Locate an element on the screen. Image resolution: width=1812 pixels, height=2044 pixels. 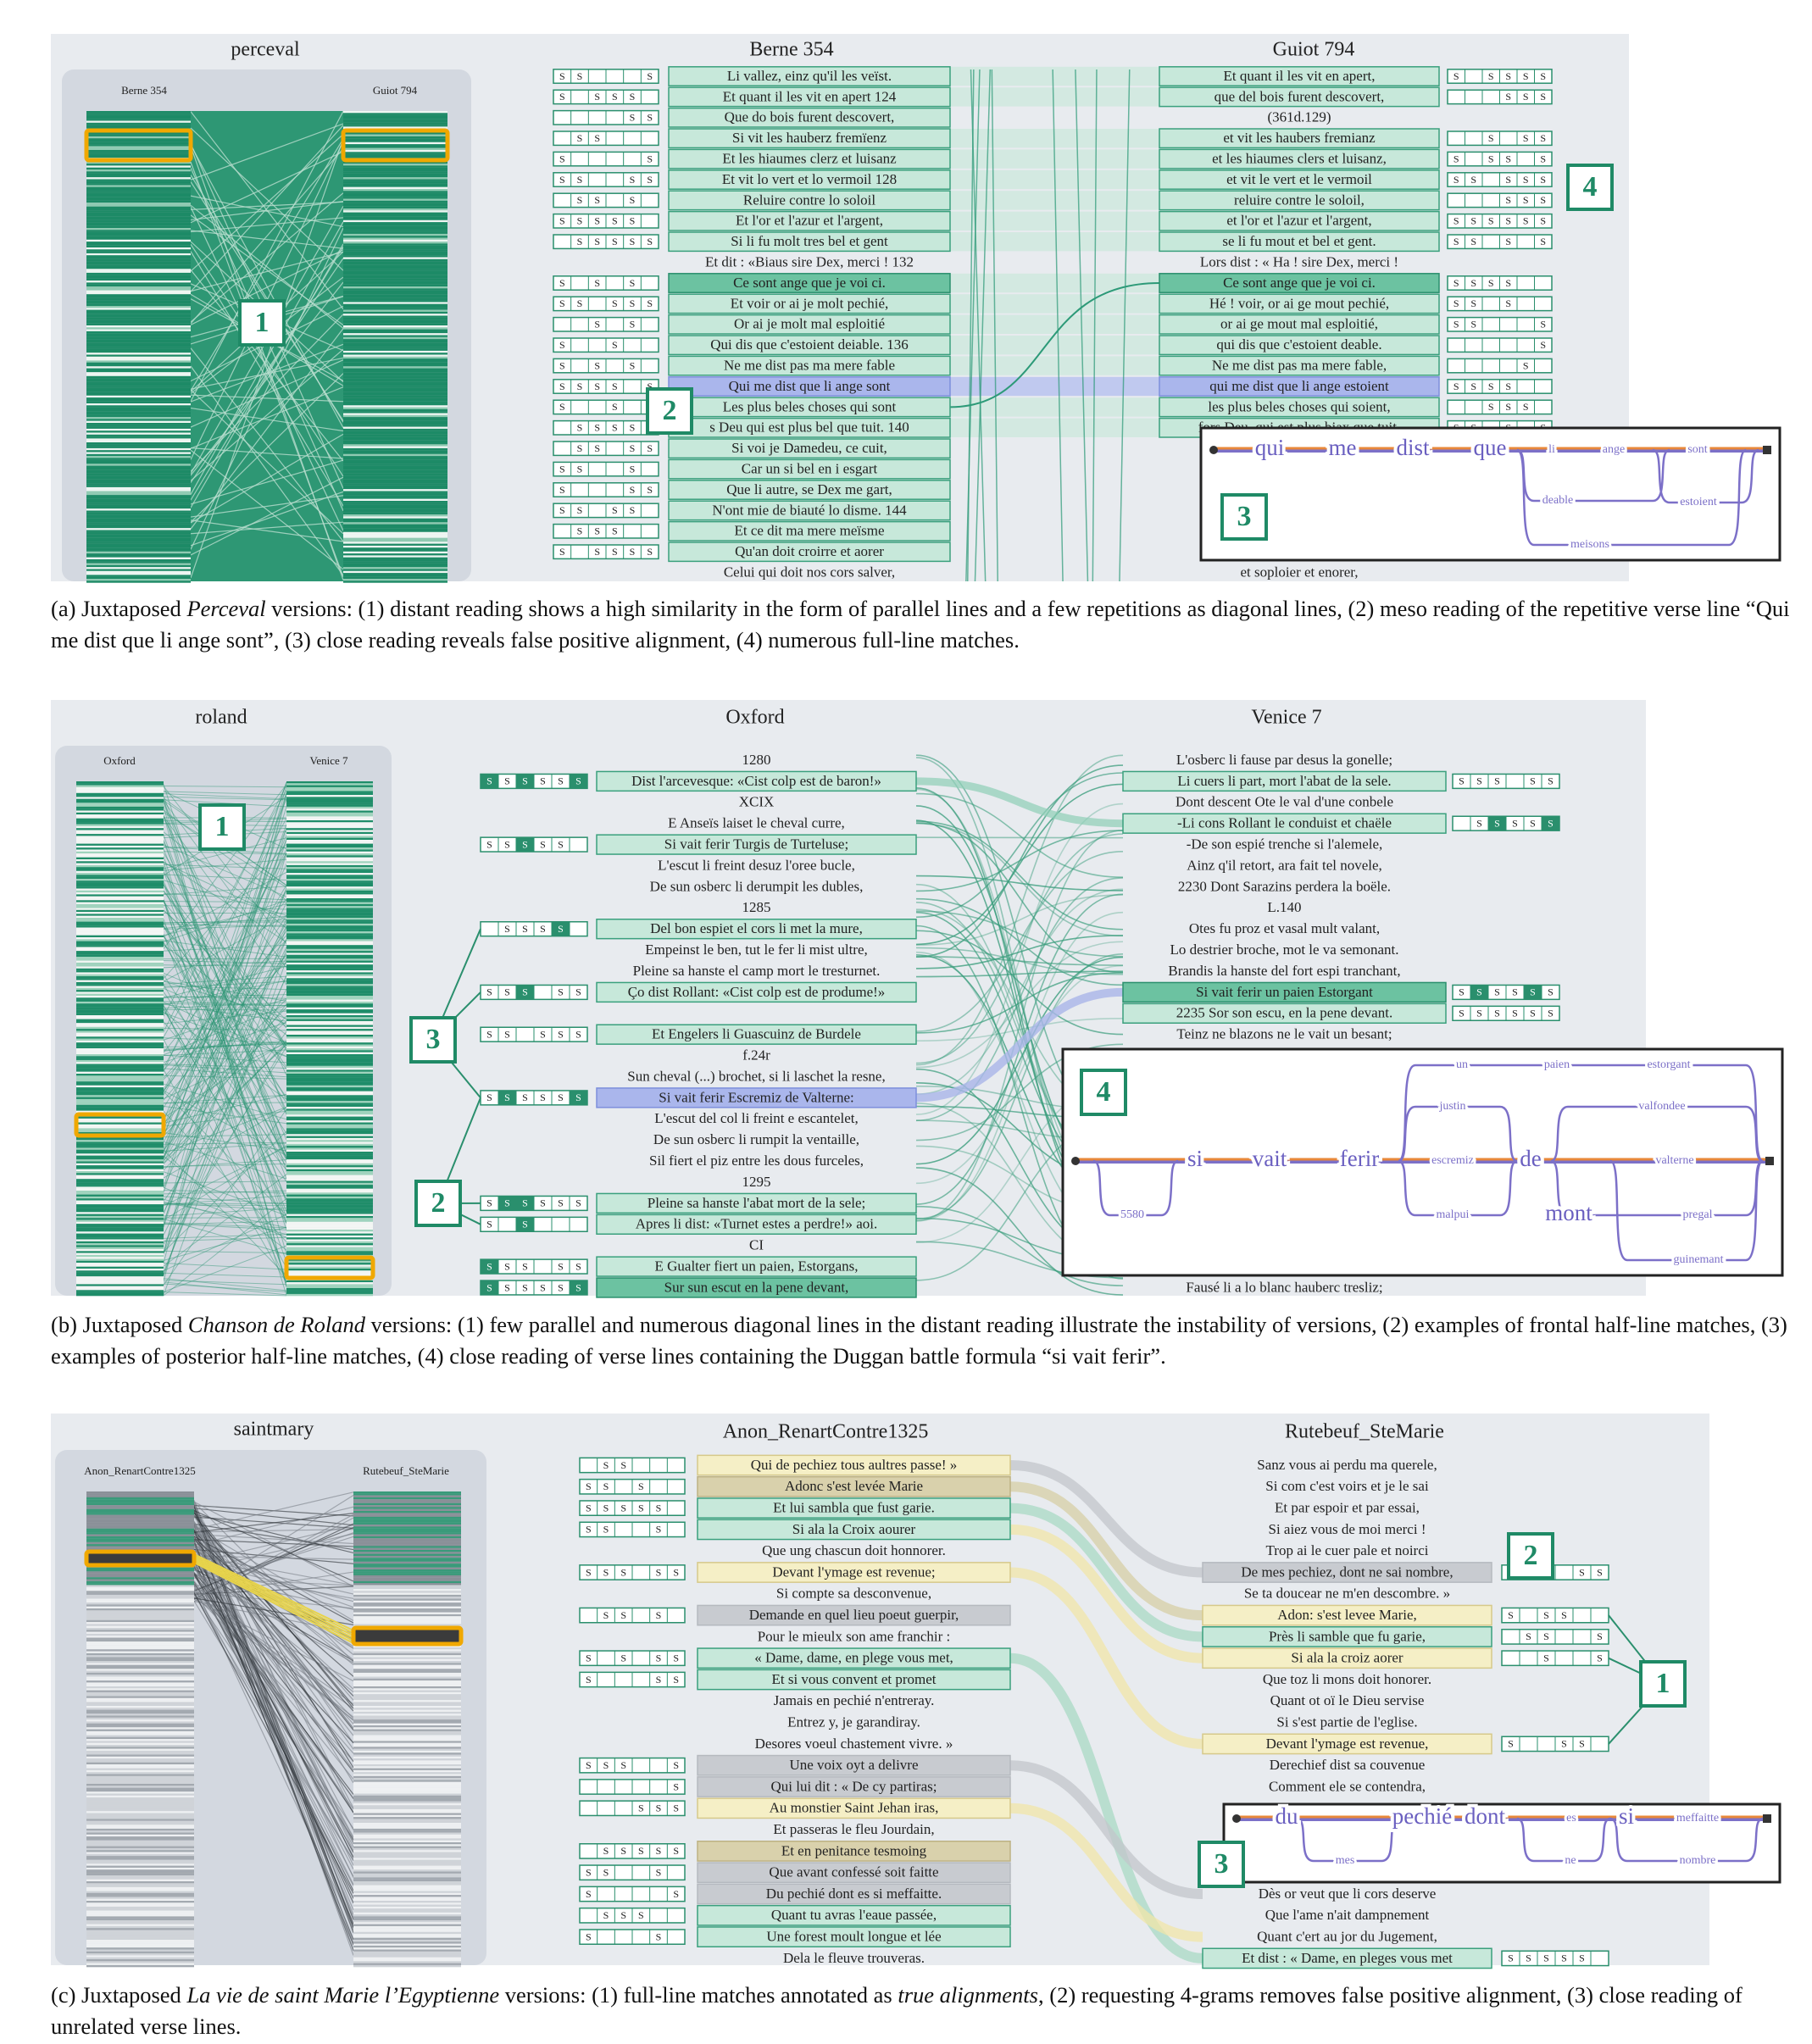
s-cell is located at coordinates (525, 1224).